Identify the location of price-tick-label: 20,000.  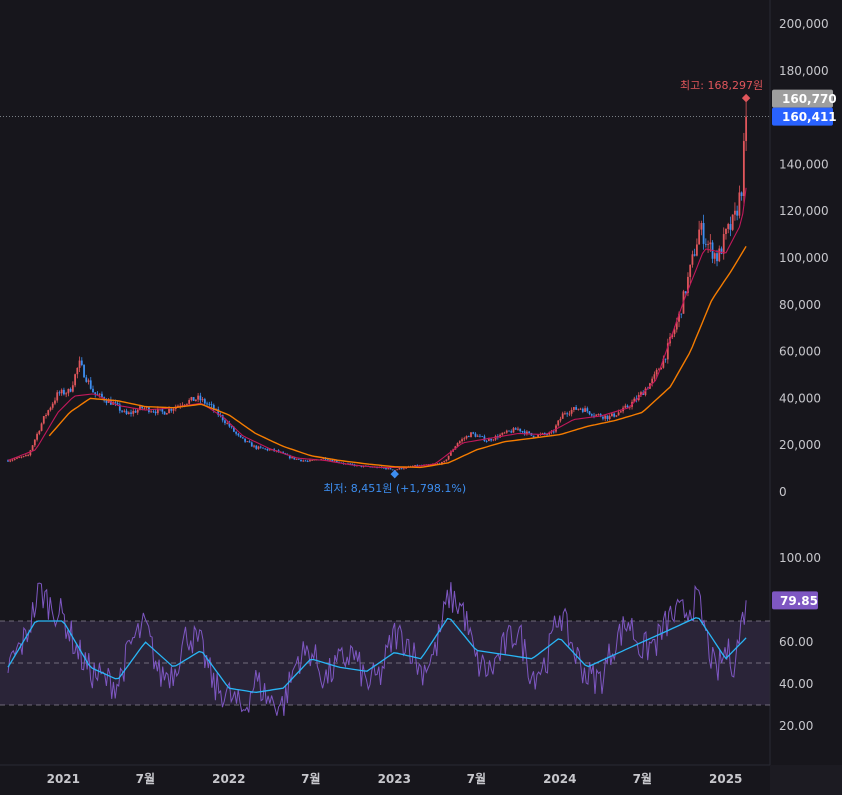
(800, 445).